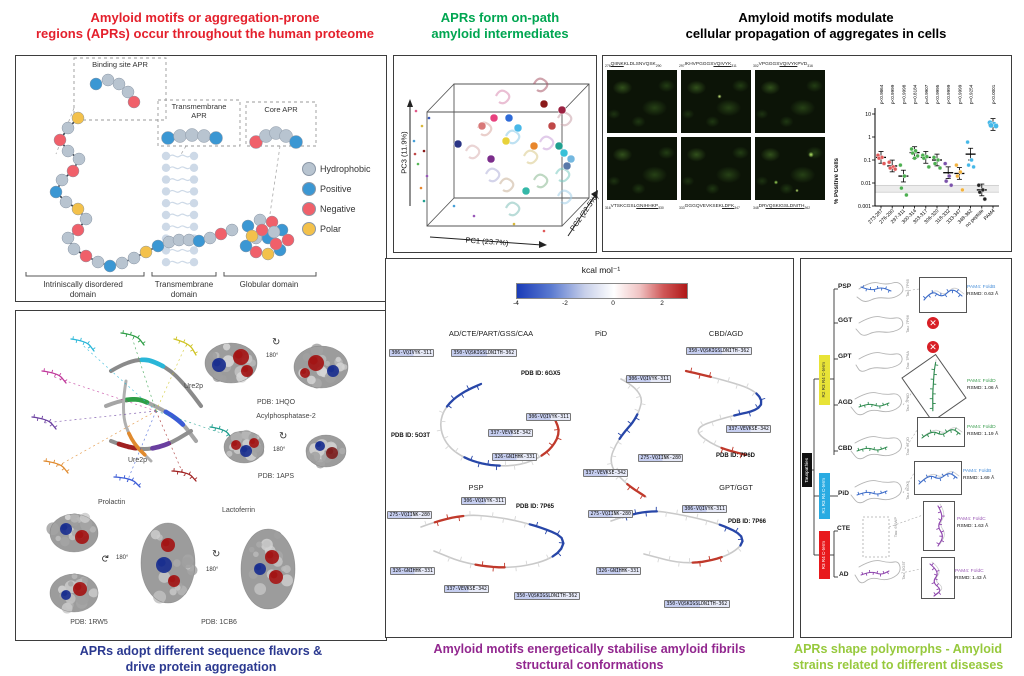 This screenshot has width=1024, height=676. What do you see at coordinates (866, 184) in the screenshot?
I see `svg-text: 0.01` at bounding box center [866, 184].